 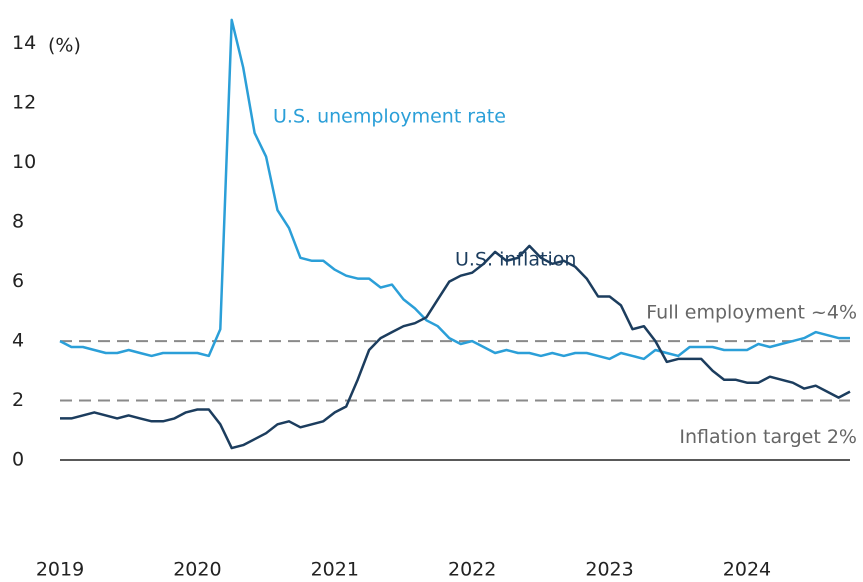 What do you see at coordinates (18, 222) in the screenshot?
I see `y-tick-label: 8` at bounding box center [18, 222].